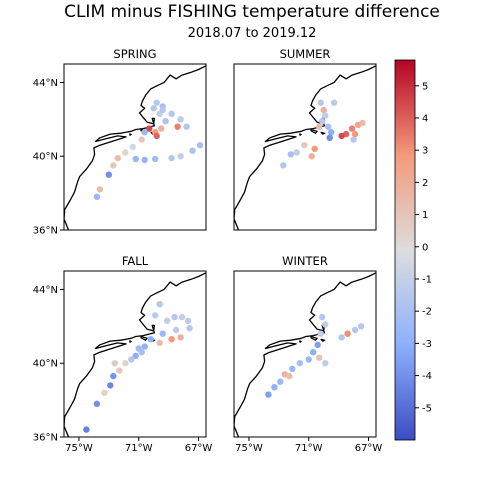  I want to click on panel-title: SUMMER, so click(305, 54).